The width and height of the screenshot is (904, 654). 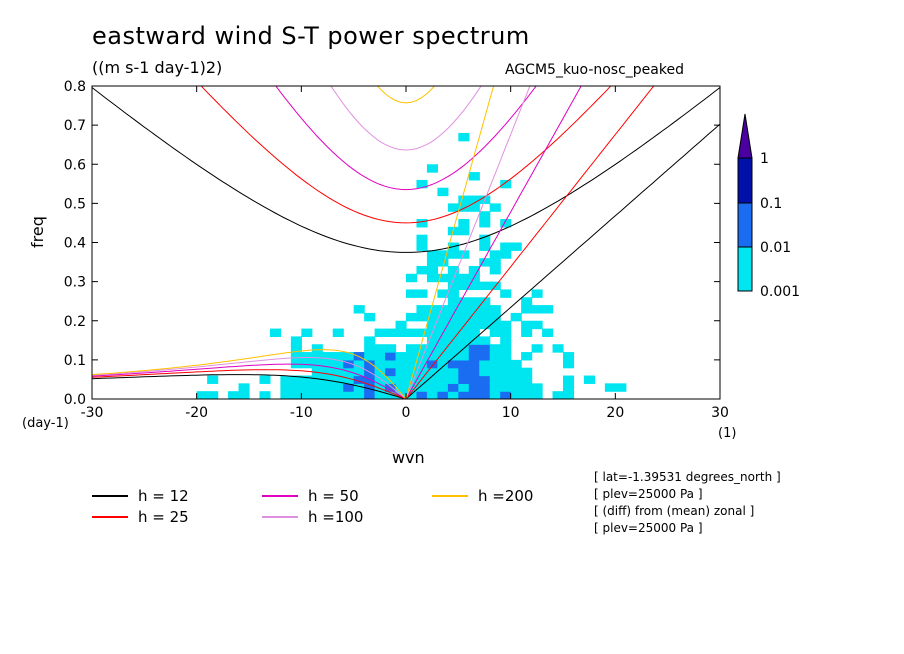 I want to click on info-line: [ (diff) from (mean) zonal ], so click(x=674, y=511).